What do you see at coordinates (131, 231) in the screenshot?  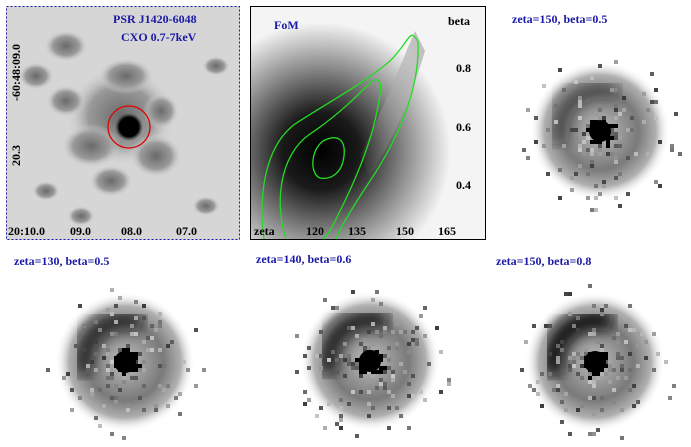 I see `ra-tick-2: 08.0` at bounding box center [131, 231].